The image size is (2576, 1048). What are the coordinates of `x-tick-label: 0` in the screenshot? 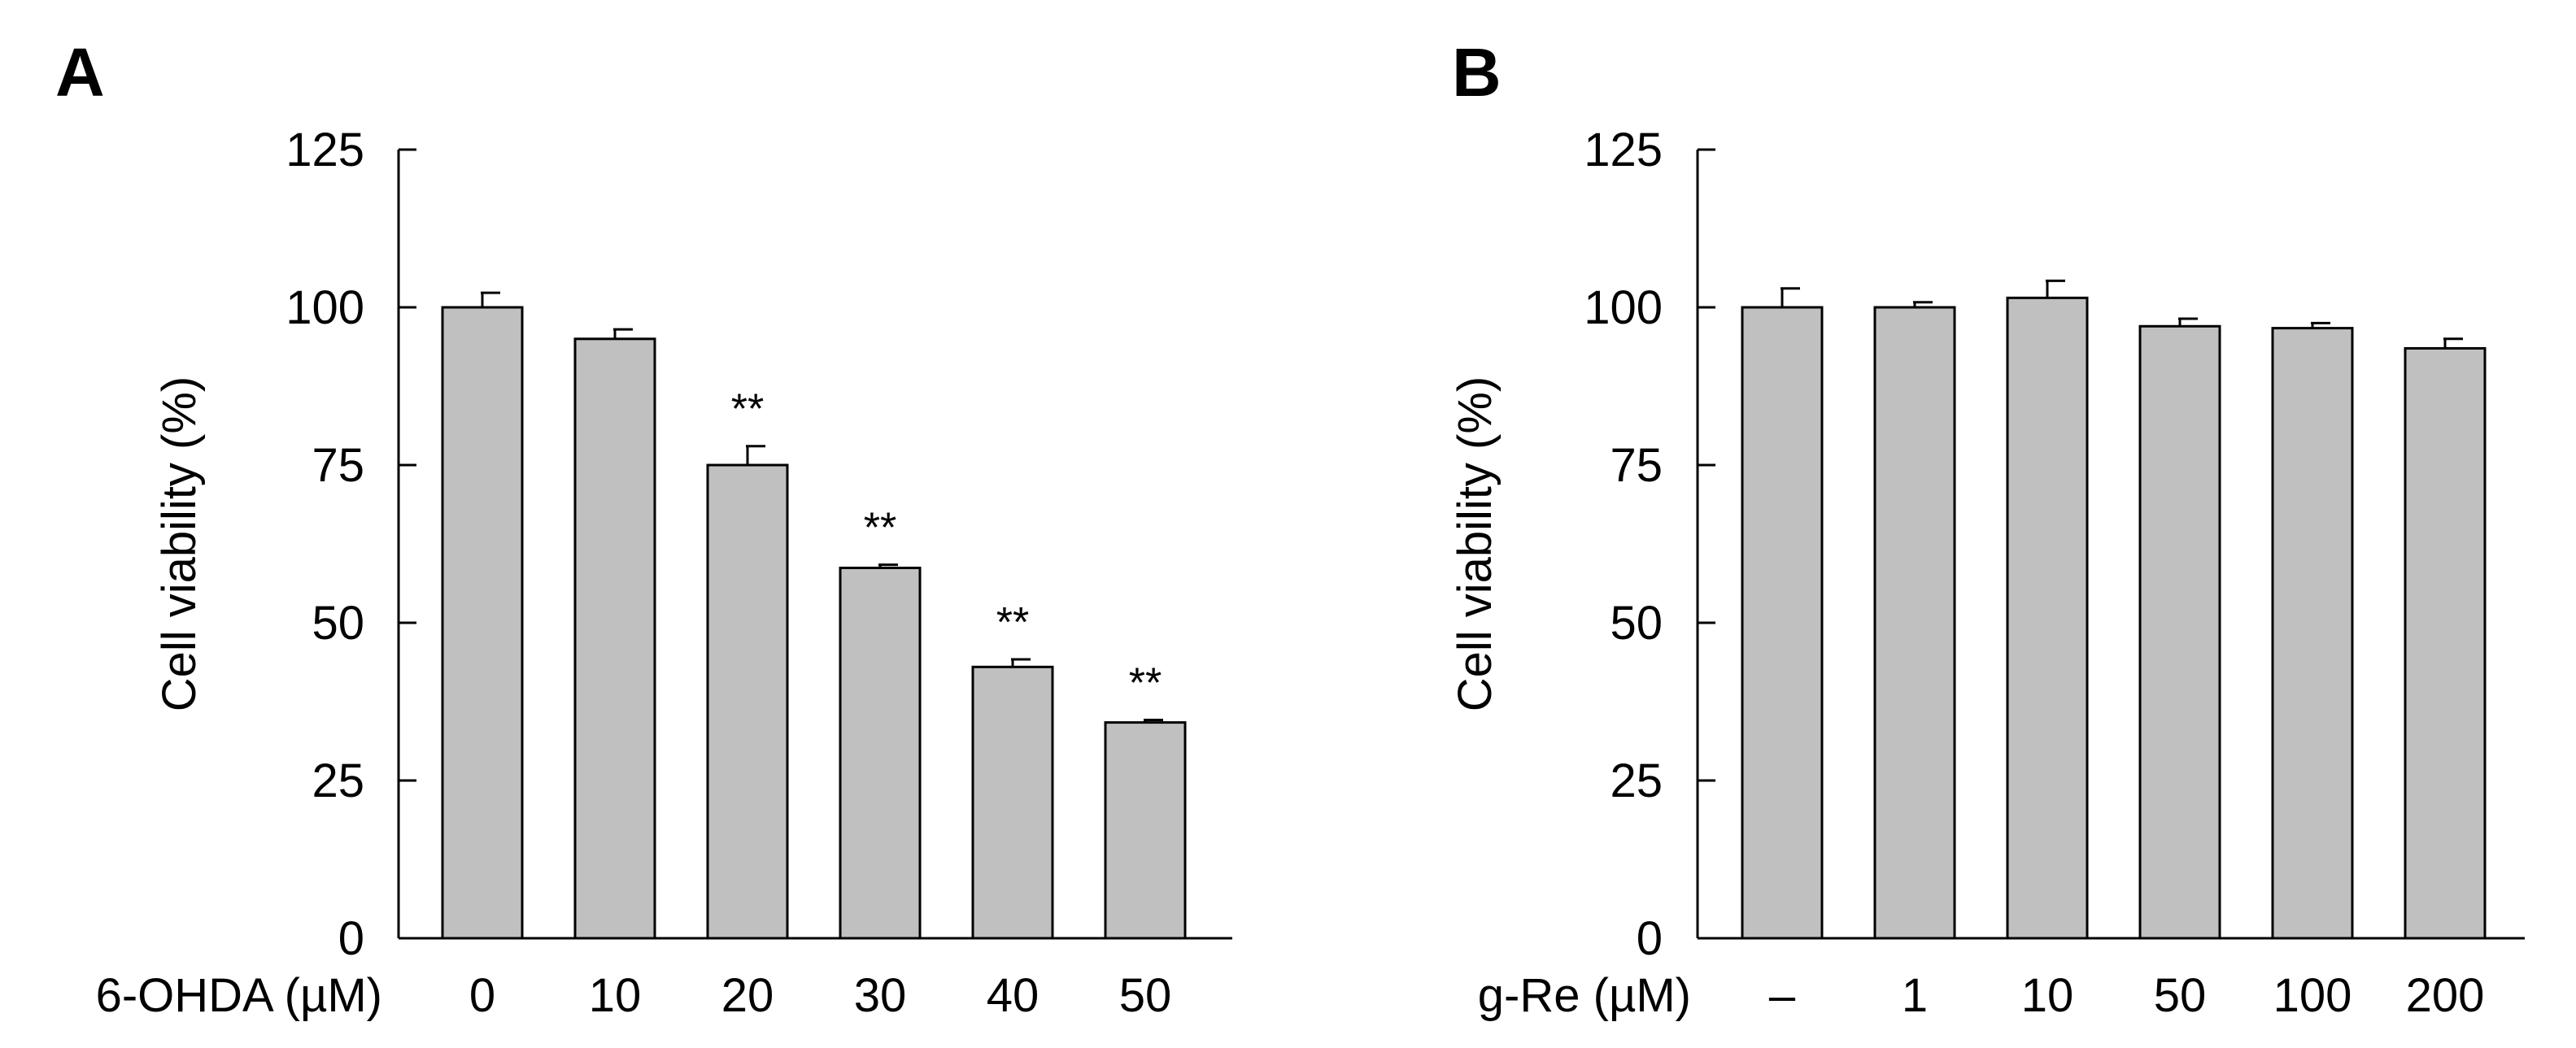 It's located at (482, 996).